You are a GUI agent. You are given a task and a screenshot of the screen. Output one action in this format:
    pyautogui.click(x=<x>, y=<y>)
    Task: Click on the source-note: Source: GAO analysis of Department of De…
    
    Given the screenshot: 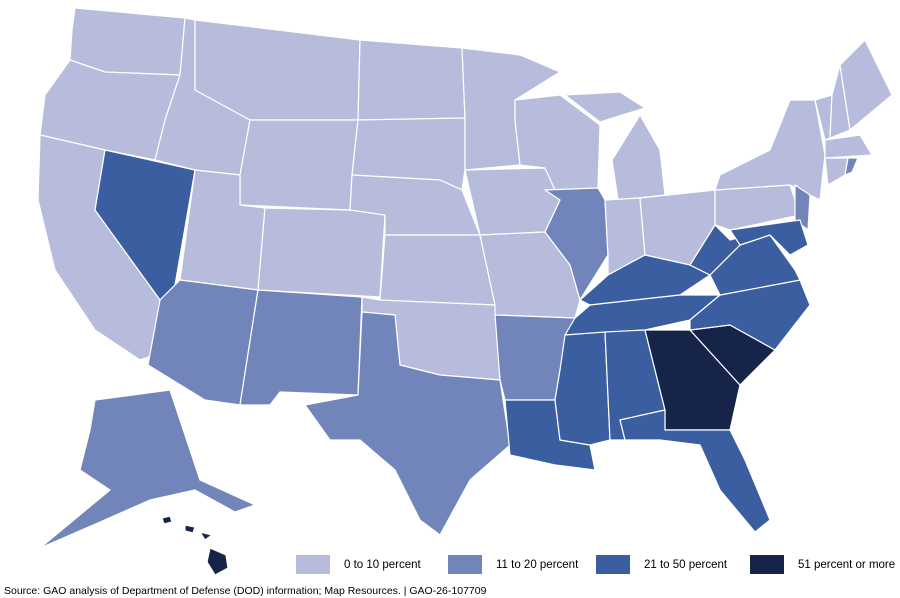 What is the action you would take?
    pyautogui.click(x=245, y=591)
    